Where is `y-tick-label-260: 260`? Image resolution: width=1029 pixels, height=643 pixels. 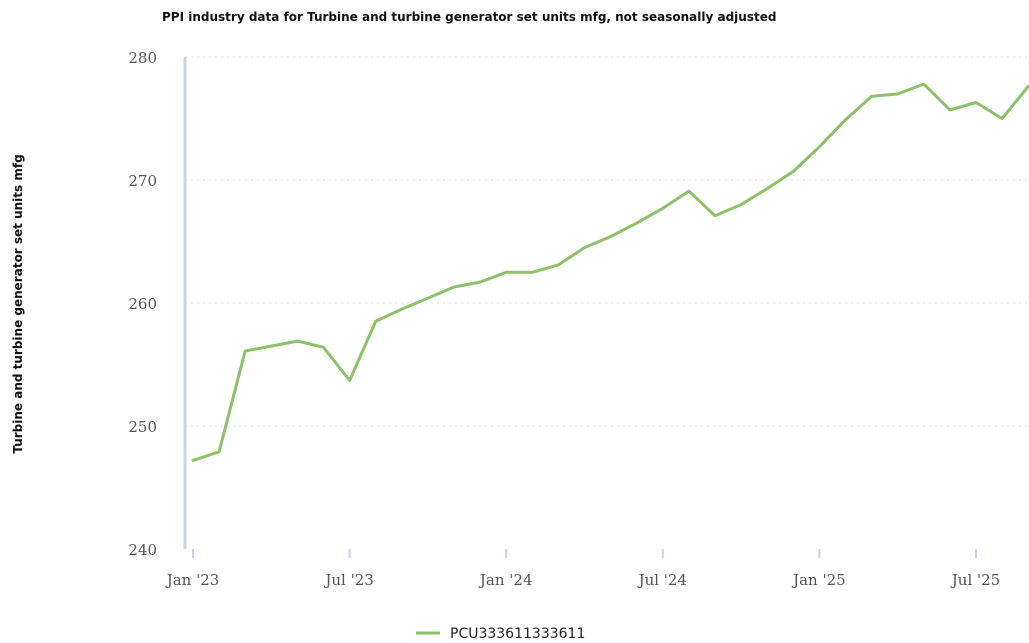 y-tick-label-260: 260 is located at coordinates (142, 304).